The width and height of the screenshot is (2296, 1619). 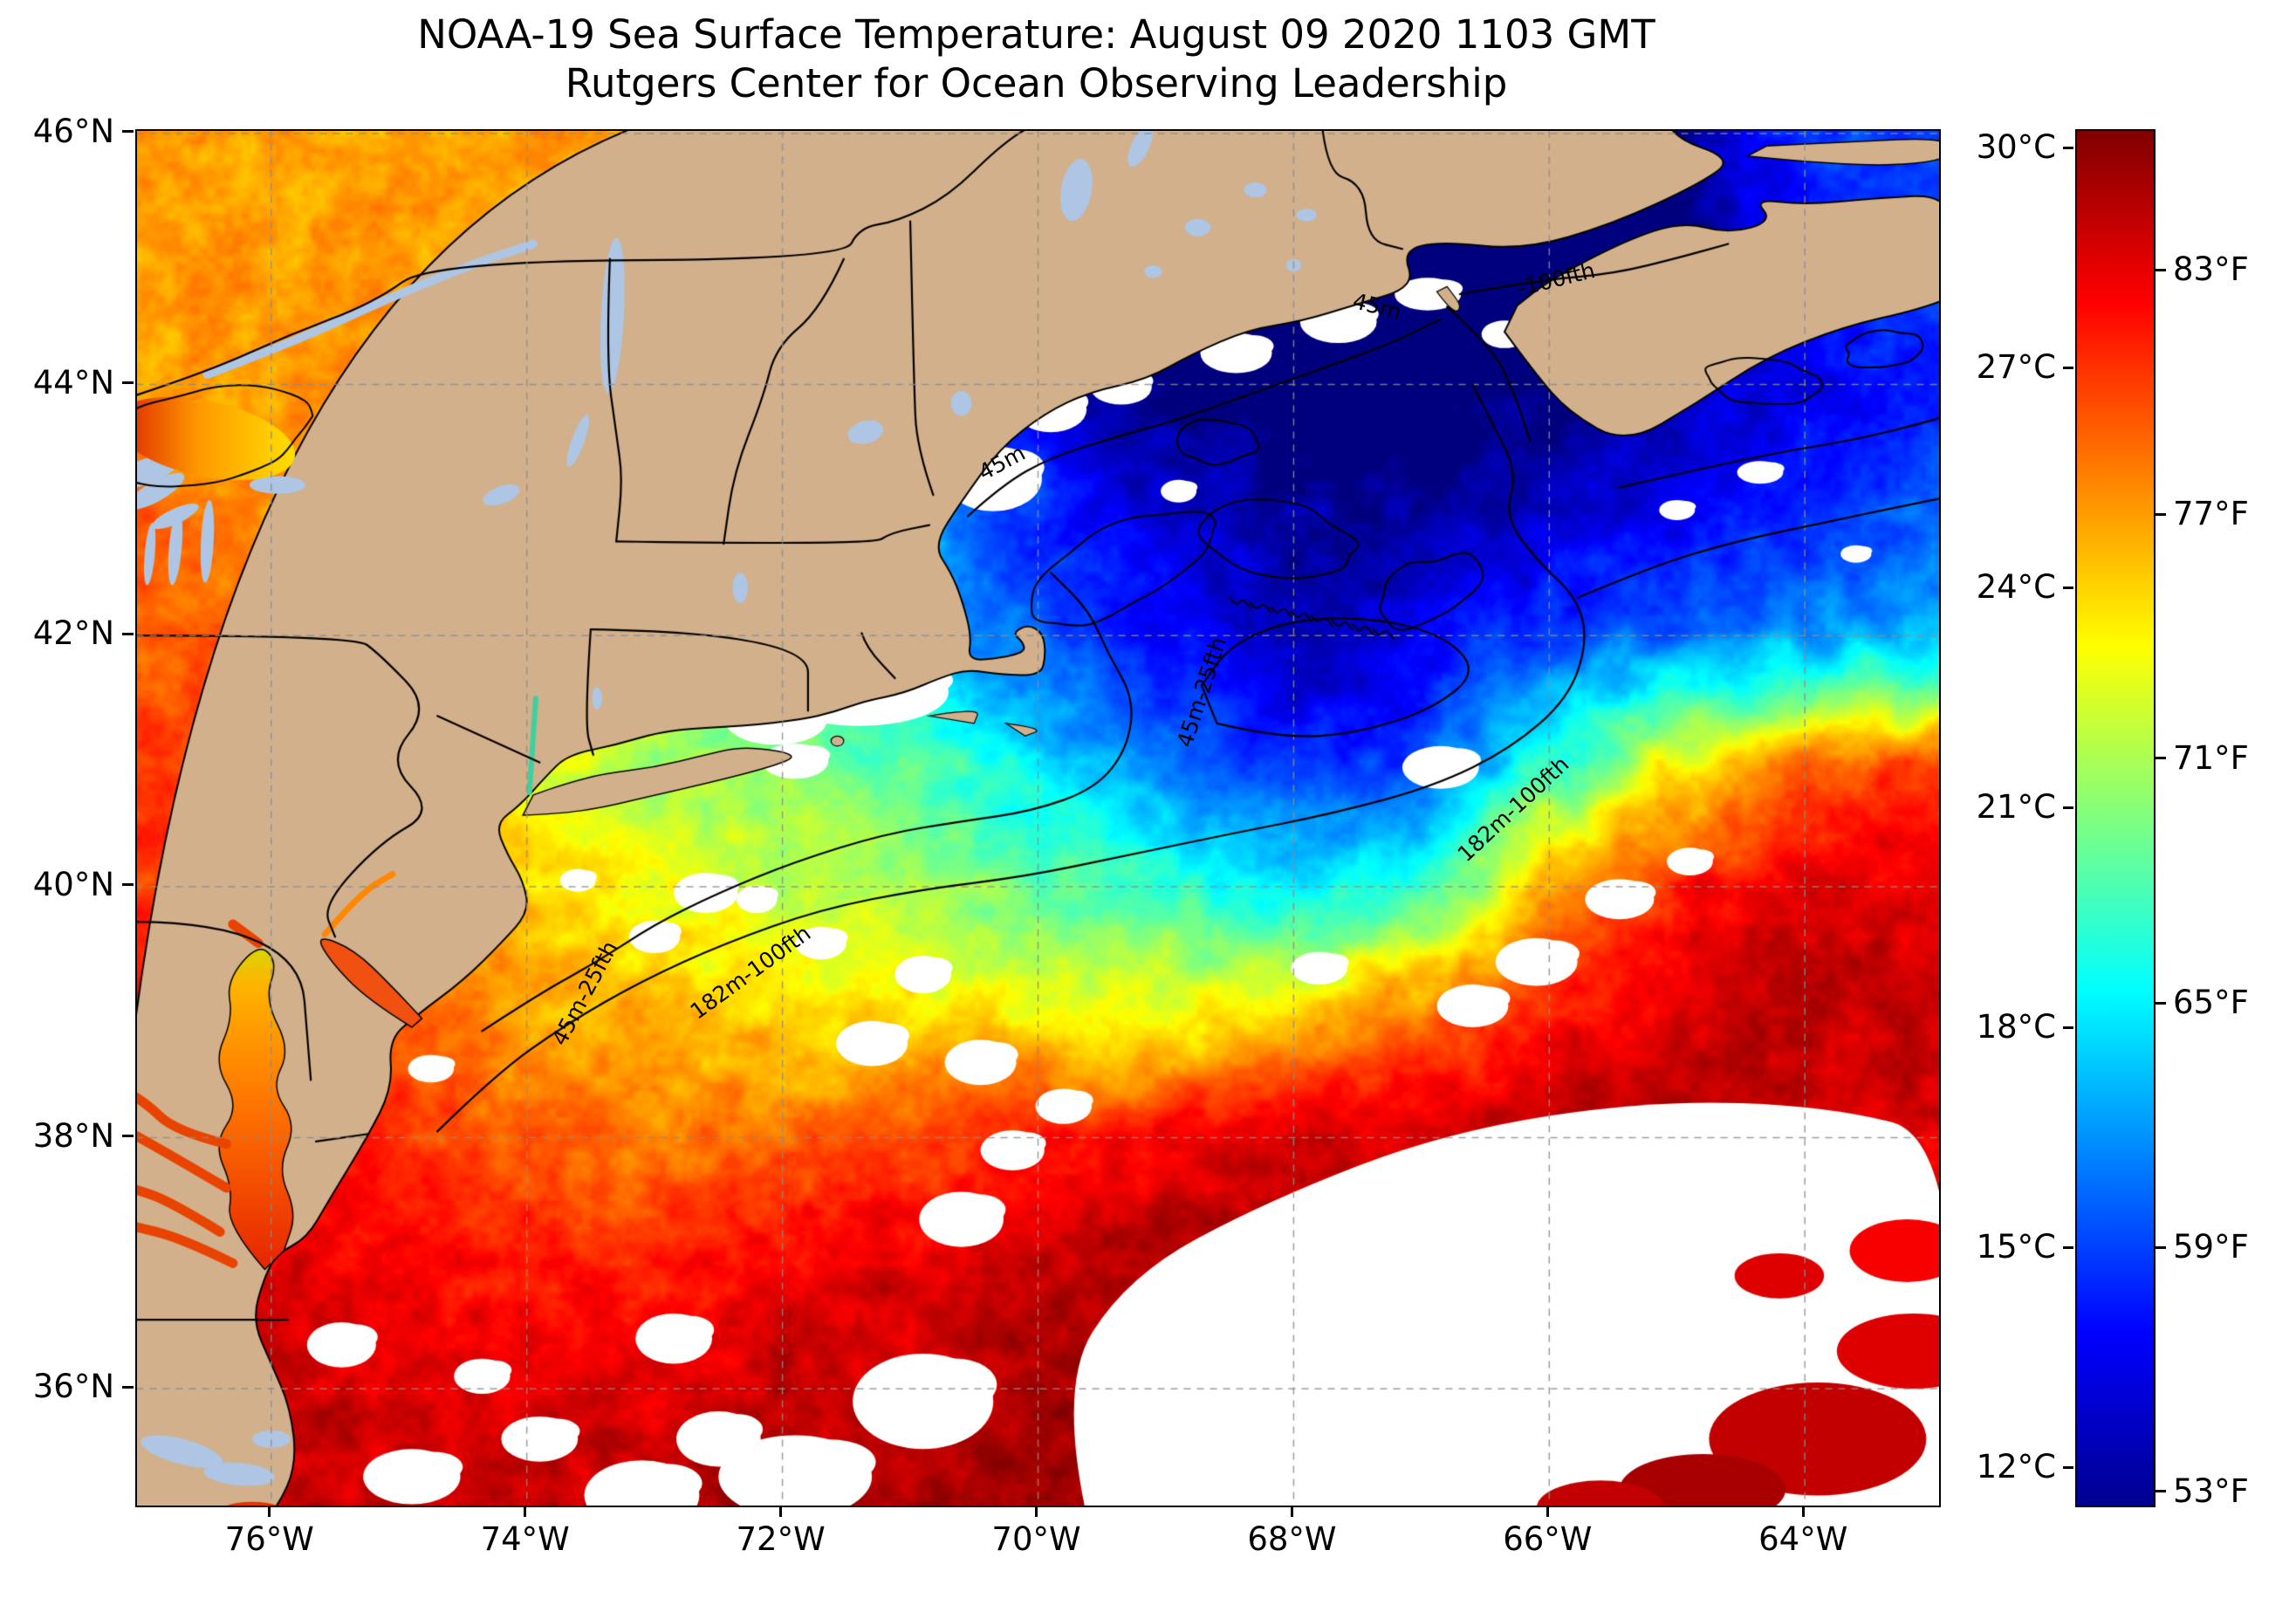 I want to click on colorbar-tick-label-fahrenheit: 53°F, so click(x=2211, y=1491).